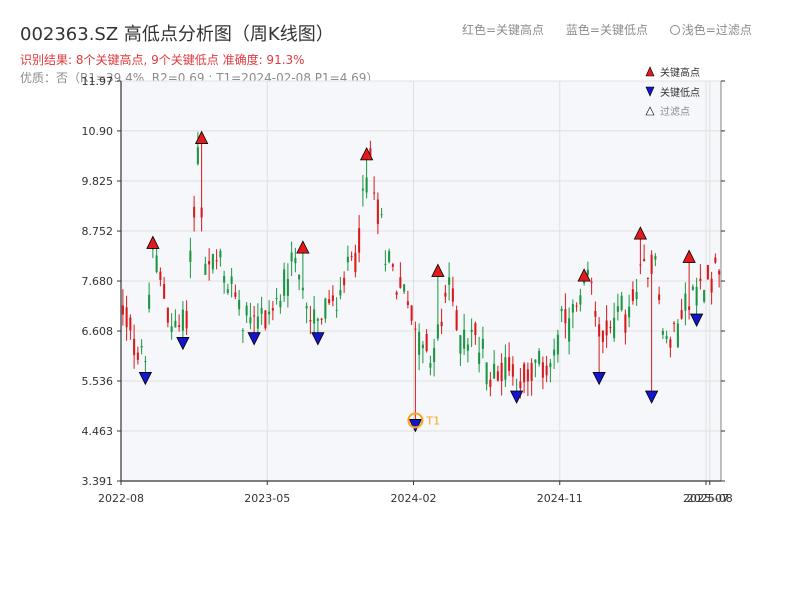 This screenshot has height=600, width=800. What do you see at coordinates (650, 71) in the screenshot?
I see `legend-high-icon` at bounding box center [650, 71].